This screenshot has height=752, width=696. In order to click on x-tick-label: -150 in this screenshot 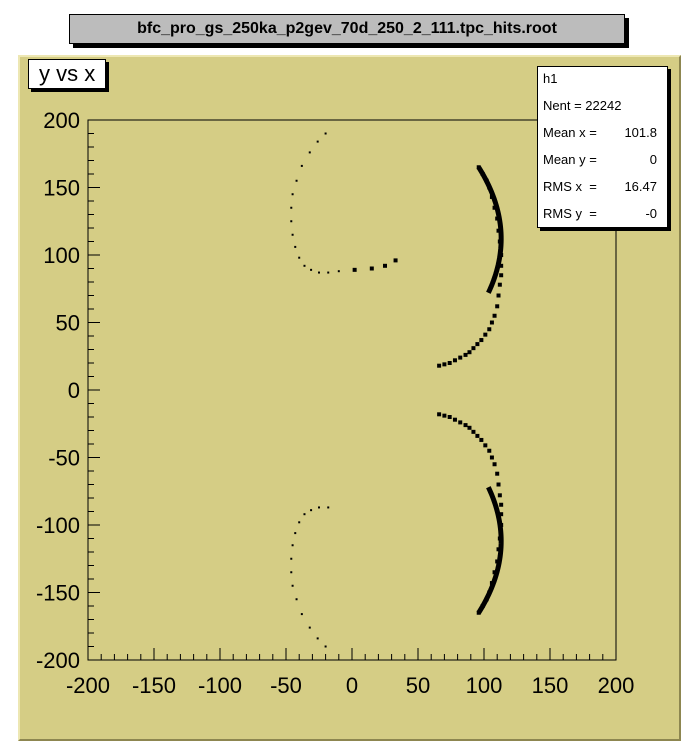, I will do `click(154, 685)`.